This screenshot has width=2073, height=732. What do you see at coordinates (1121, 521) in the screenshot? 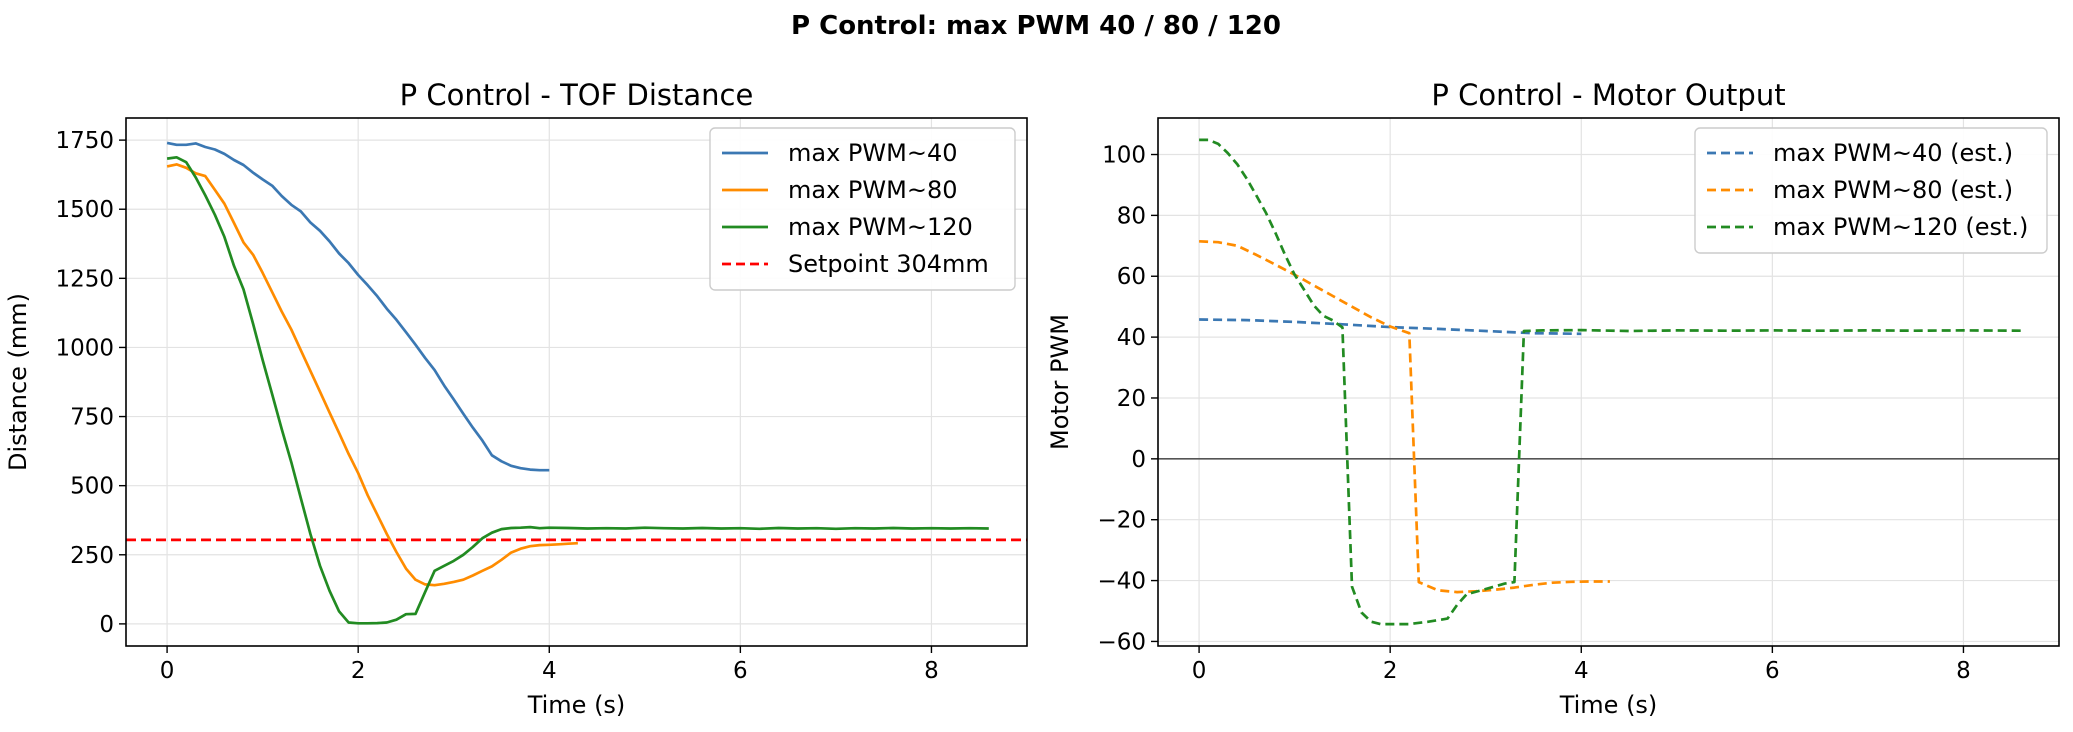
I see `y-tick-label: −20` at bounding box center [1121, 521].